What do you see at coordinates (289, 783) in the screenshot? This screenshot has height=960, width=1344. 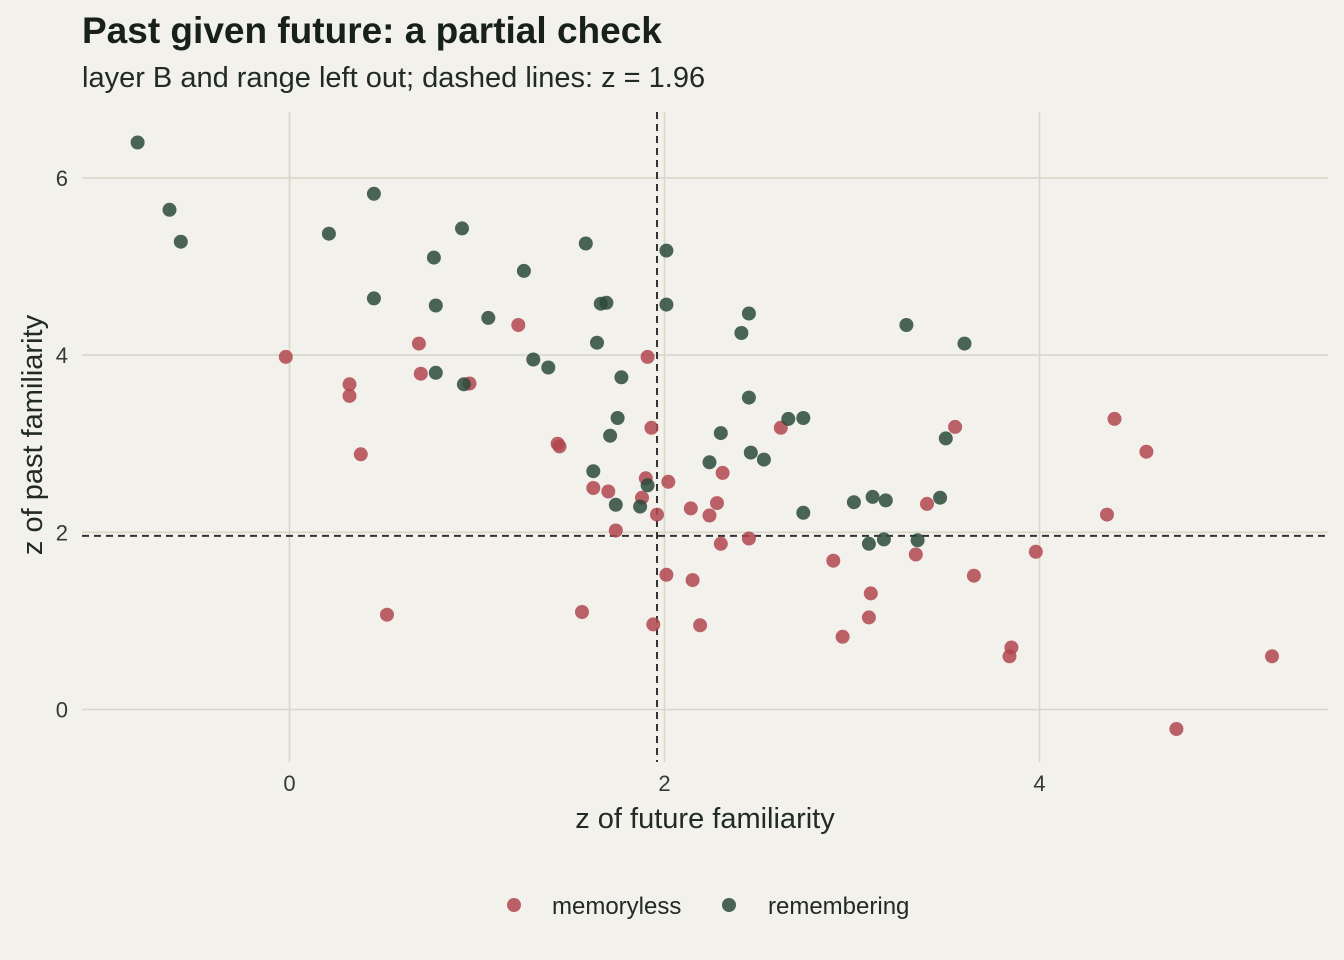 I see `x-tick-label: 0` at bounding box center [289, 783].